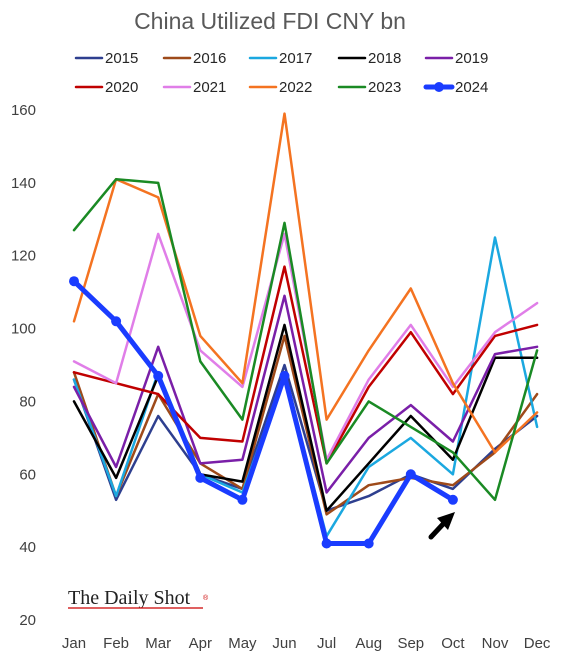 This screenshot has height=657, width=564. I want to click on legend-label: 2017, so click(295, 58).